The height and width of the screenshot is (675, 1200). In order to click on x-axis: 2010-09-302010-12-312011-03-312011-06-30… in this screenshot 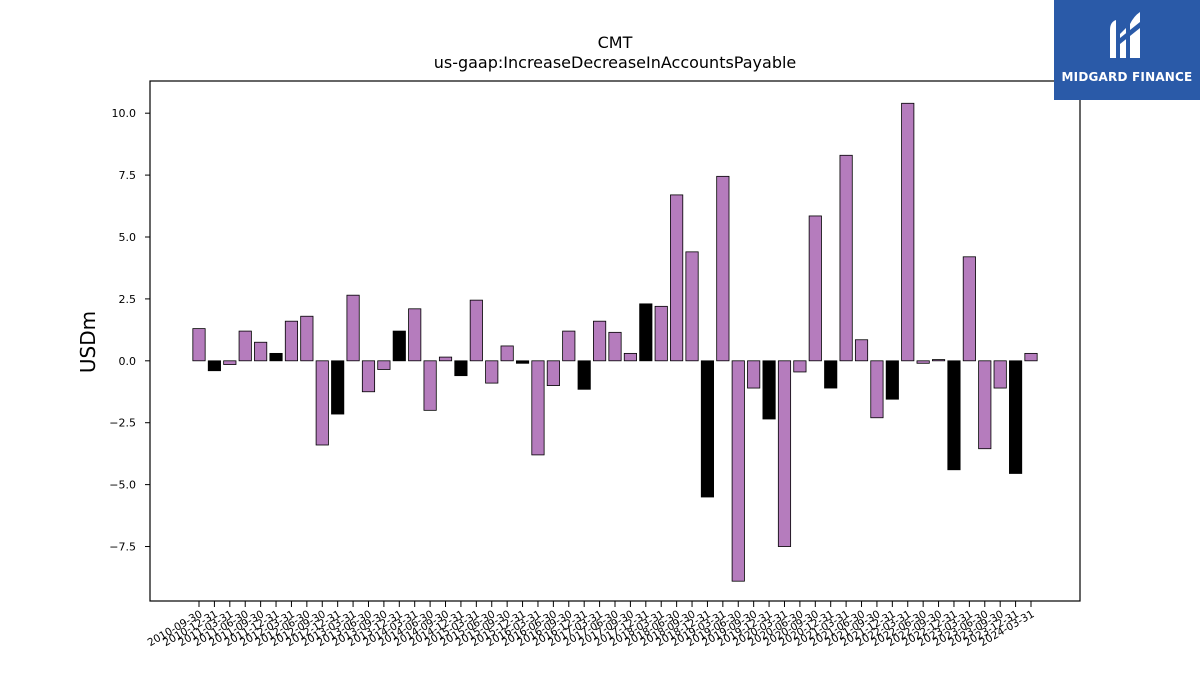, I will do `click(591, 625)`.